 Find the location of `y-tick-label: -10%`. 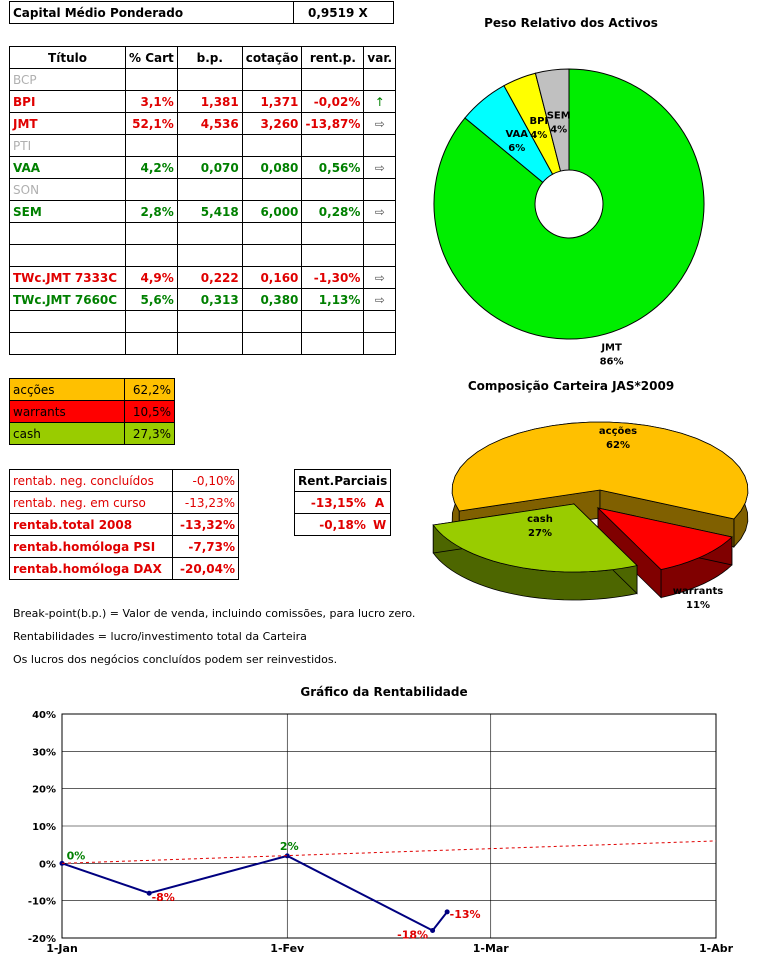

y-tick-label: -10% is located at coordinates (42, 902).